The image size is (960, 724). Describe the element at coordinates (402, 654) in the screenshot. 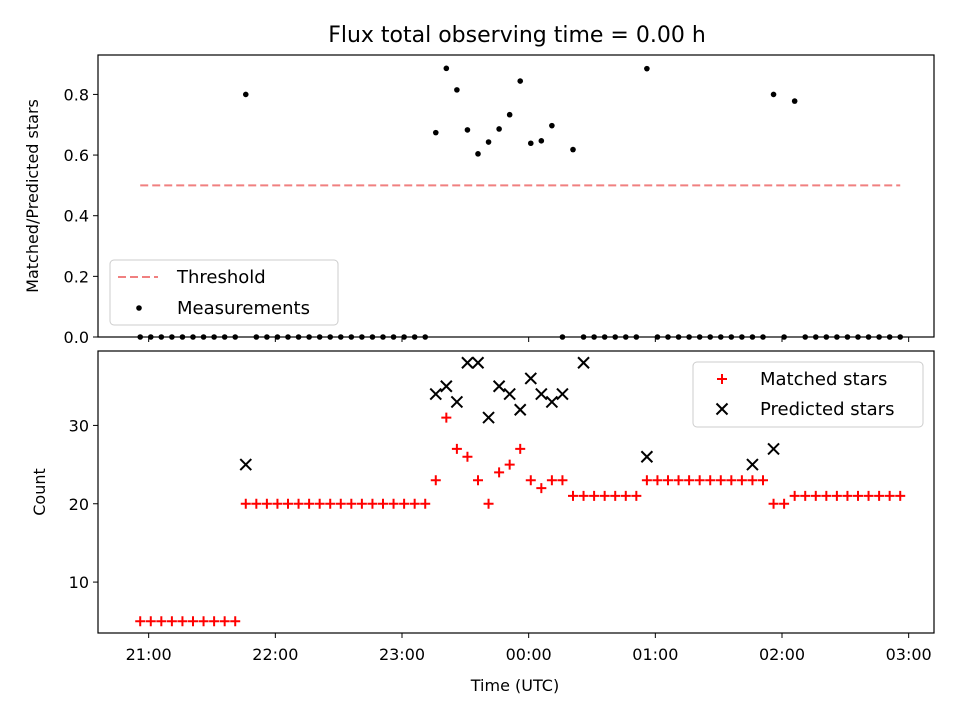

I see `xtick-label: 23:00` at that location.